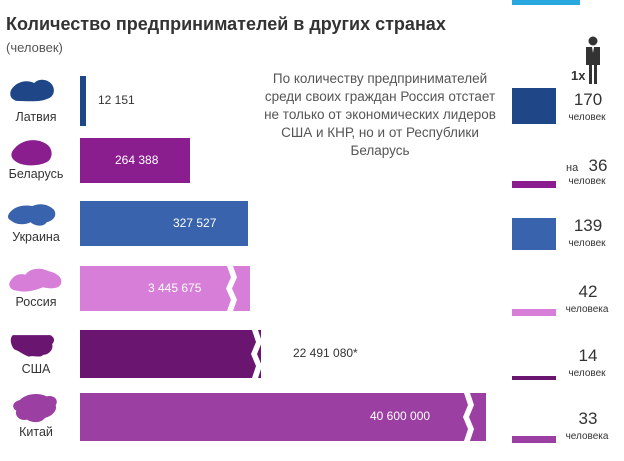 The height and width of the screenshot is (461, 624). I want to click on country-label: Украина, so click(36, 237).